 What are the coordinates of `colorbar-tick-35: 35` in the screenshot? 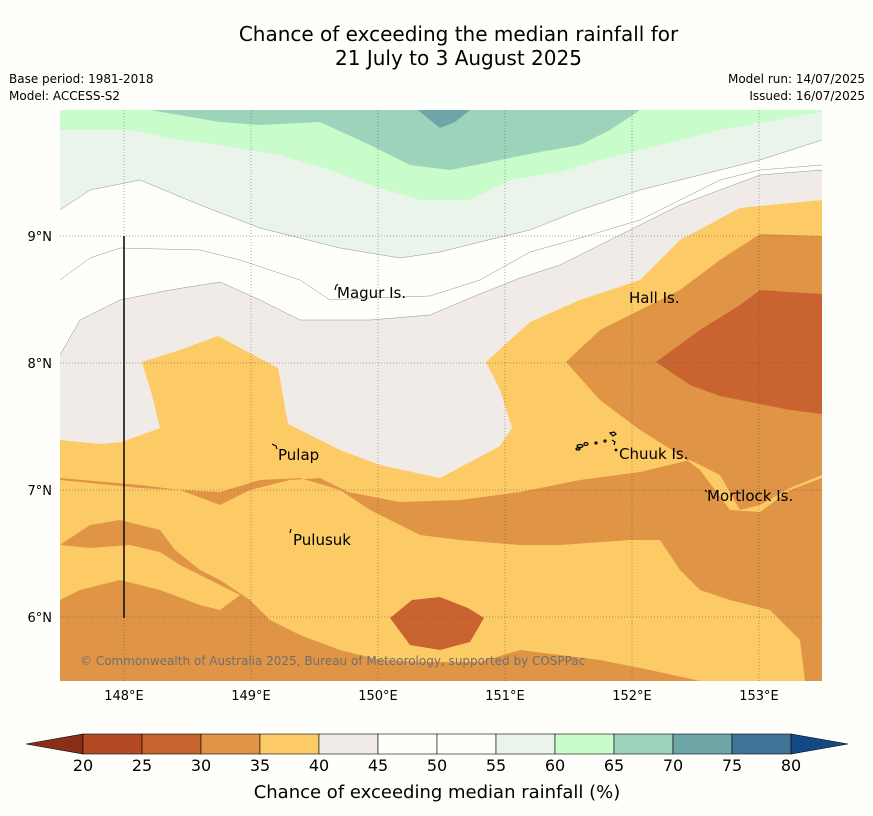 It's located at (260, 765).